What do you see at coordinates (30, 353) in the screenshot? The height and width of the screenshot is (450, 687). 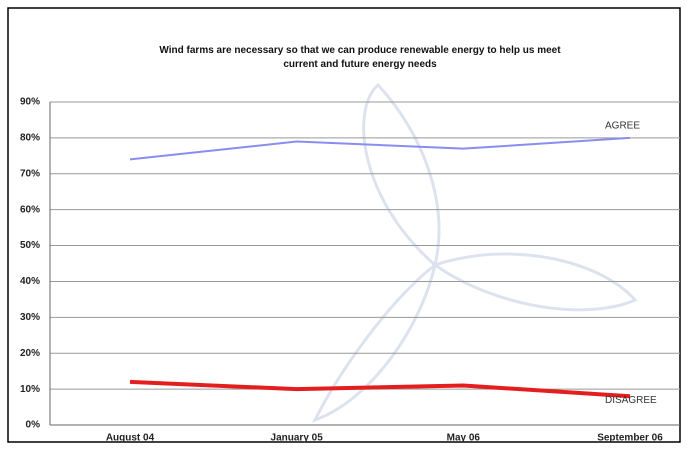 I see `y-tick-label: 20%` at bounding box center [30, 353].